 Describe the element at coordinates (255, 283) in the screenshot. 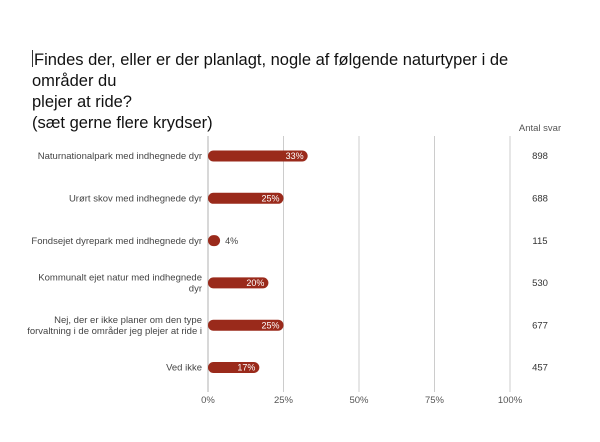

I see `bar-value-label: 20%` at that location.